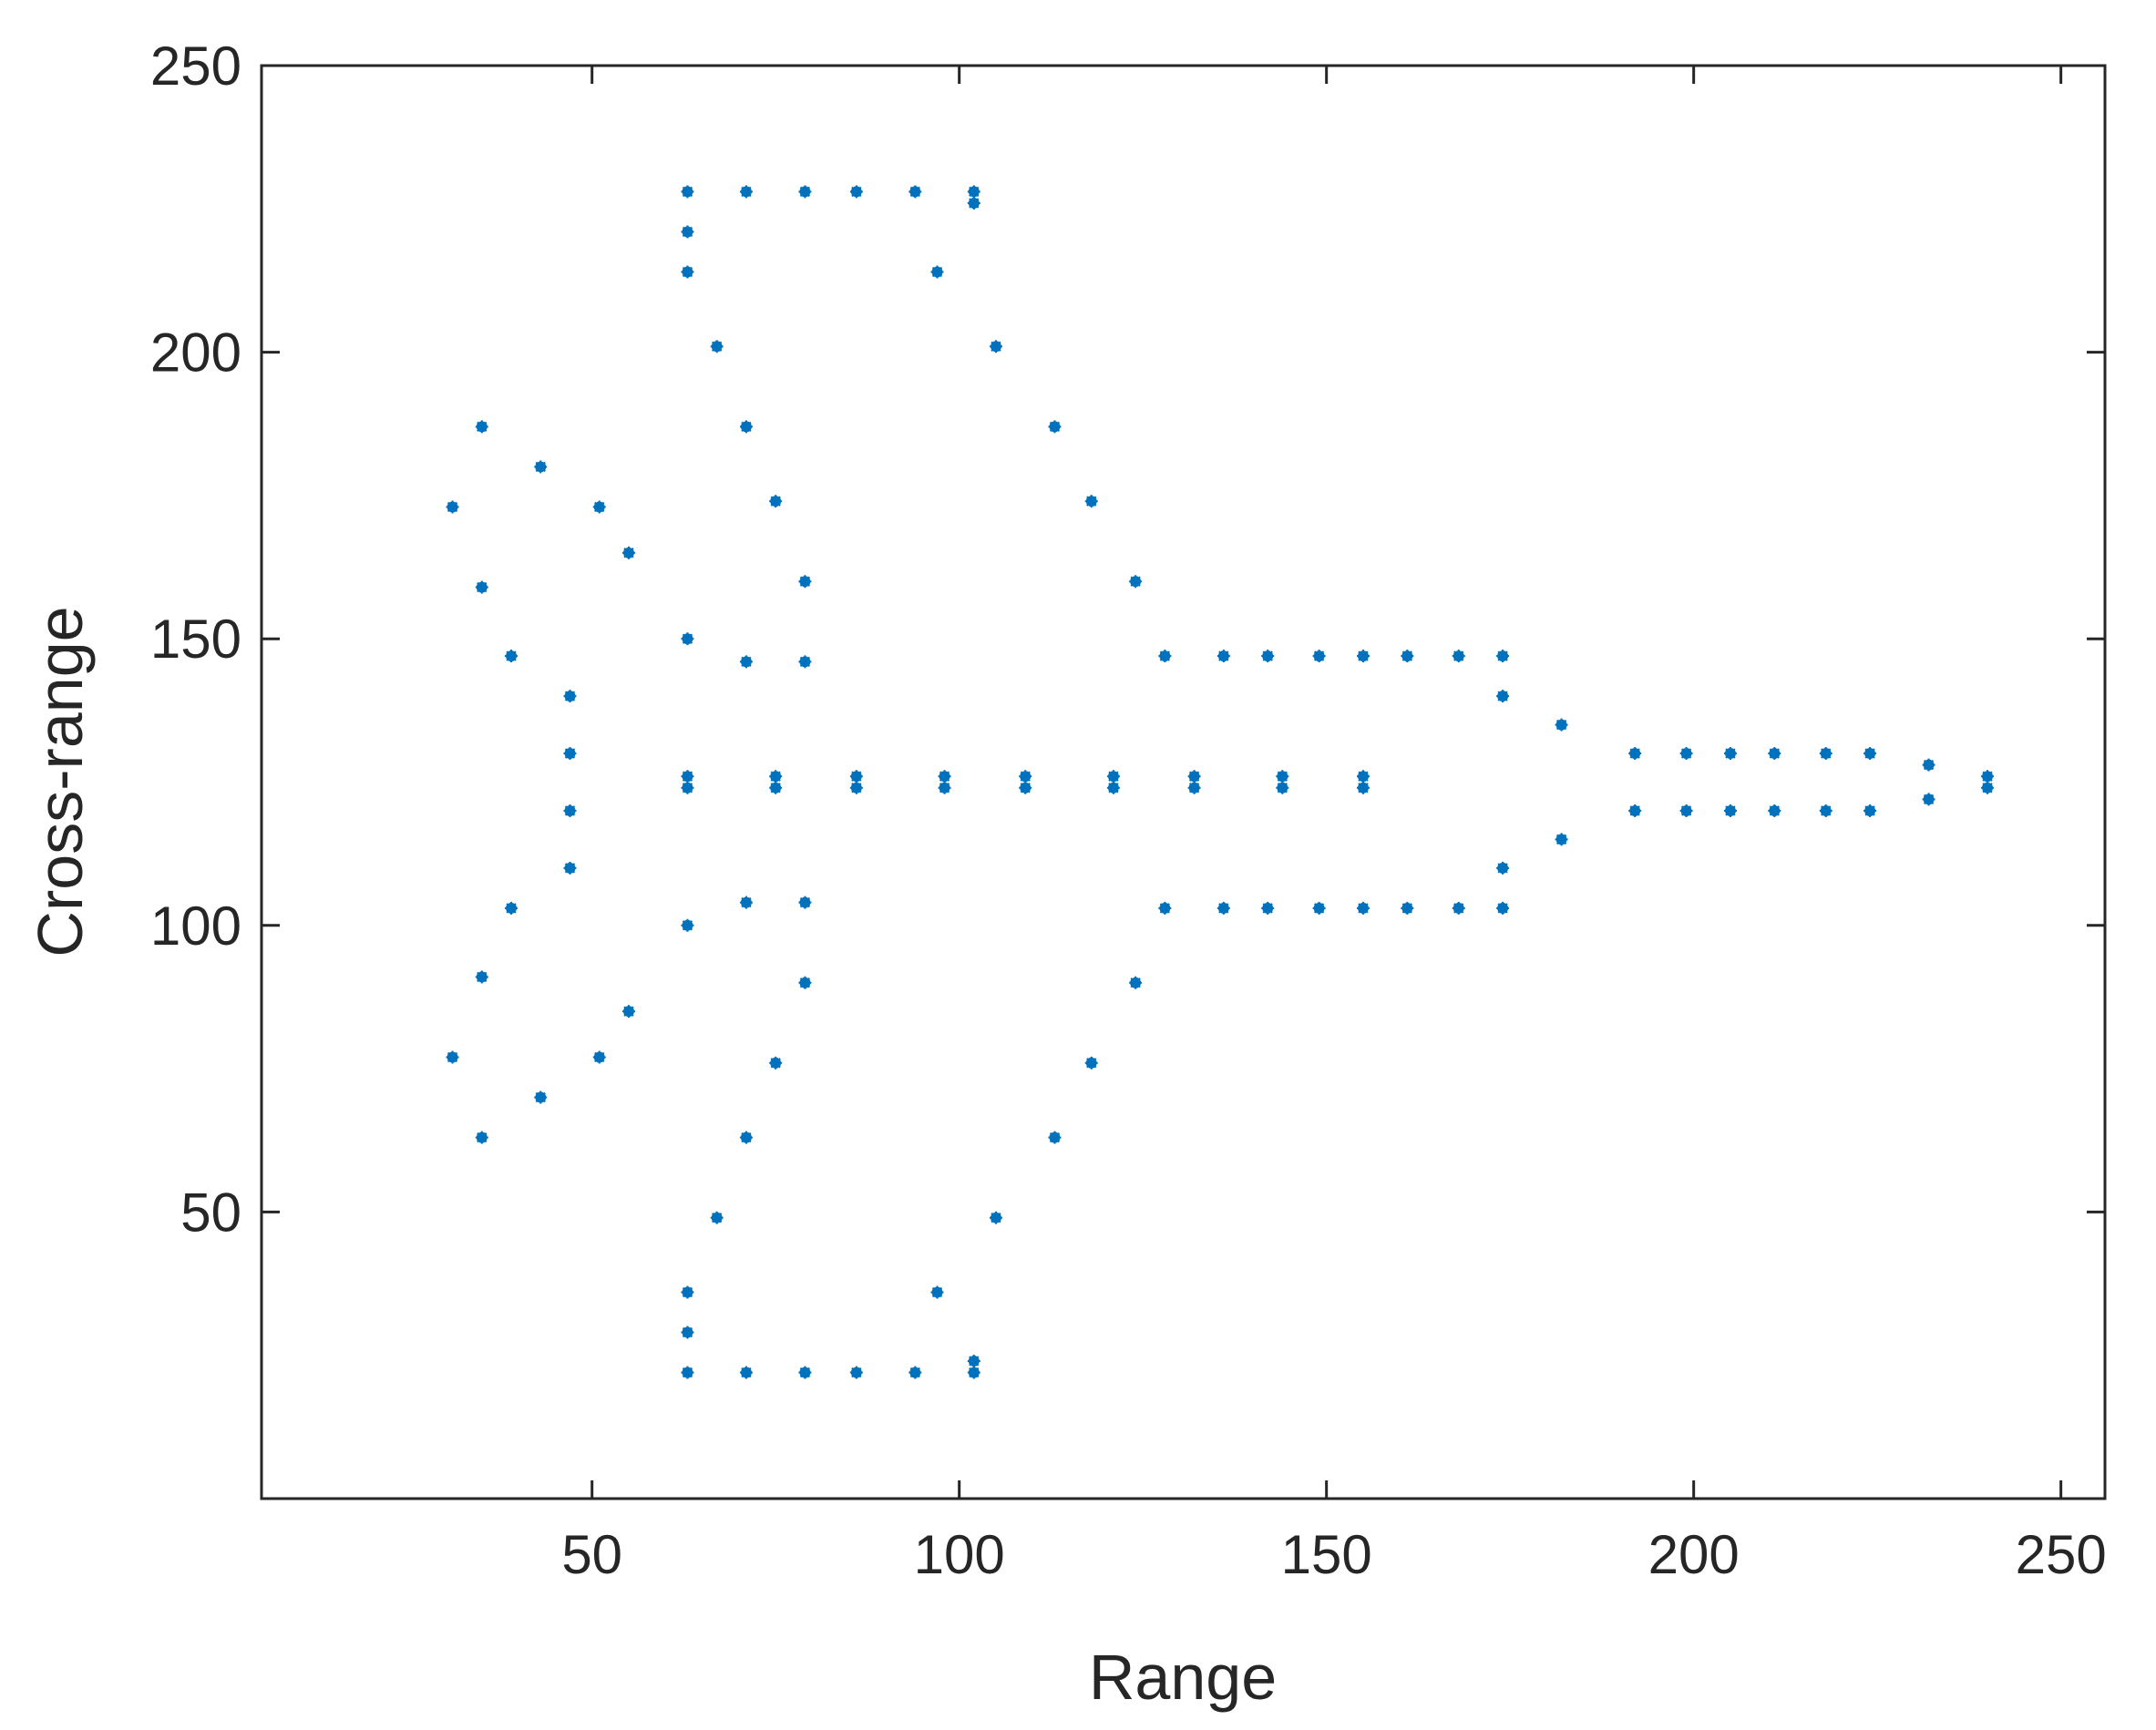 The height and width of the screenshot is (1730, 2156). Describe the element at coordinates (1183, 1677) in the screenshot. I see `x-axis-label: Range` at that location.